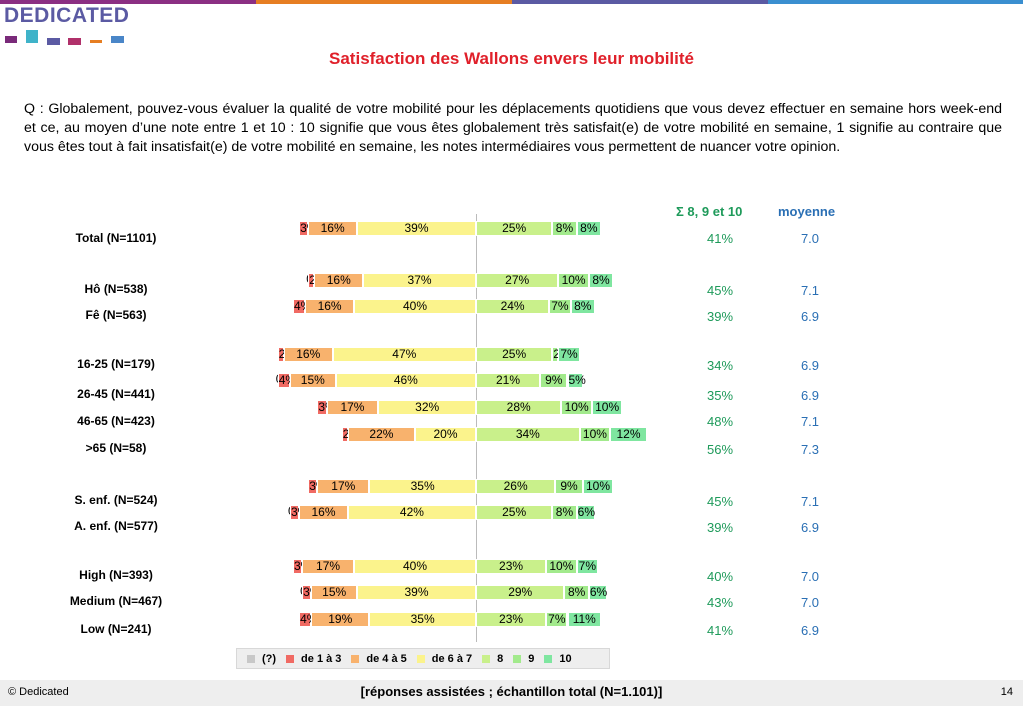 The height and width of the screenshot is (708, 1023). Describe the element at coordinates (445, 434) in the screenshot. I see `bar-segment: 20%` at that location.